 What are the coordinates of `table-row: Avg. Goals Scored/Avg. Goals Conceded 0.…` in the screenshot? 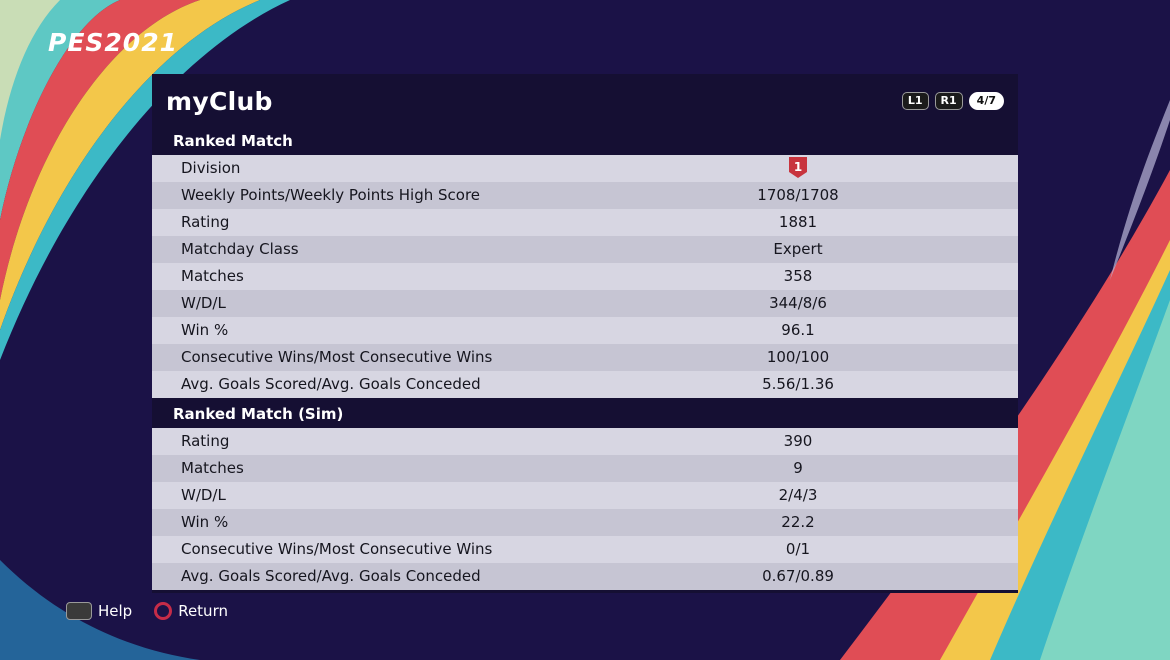 It's located at (585, 576).